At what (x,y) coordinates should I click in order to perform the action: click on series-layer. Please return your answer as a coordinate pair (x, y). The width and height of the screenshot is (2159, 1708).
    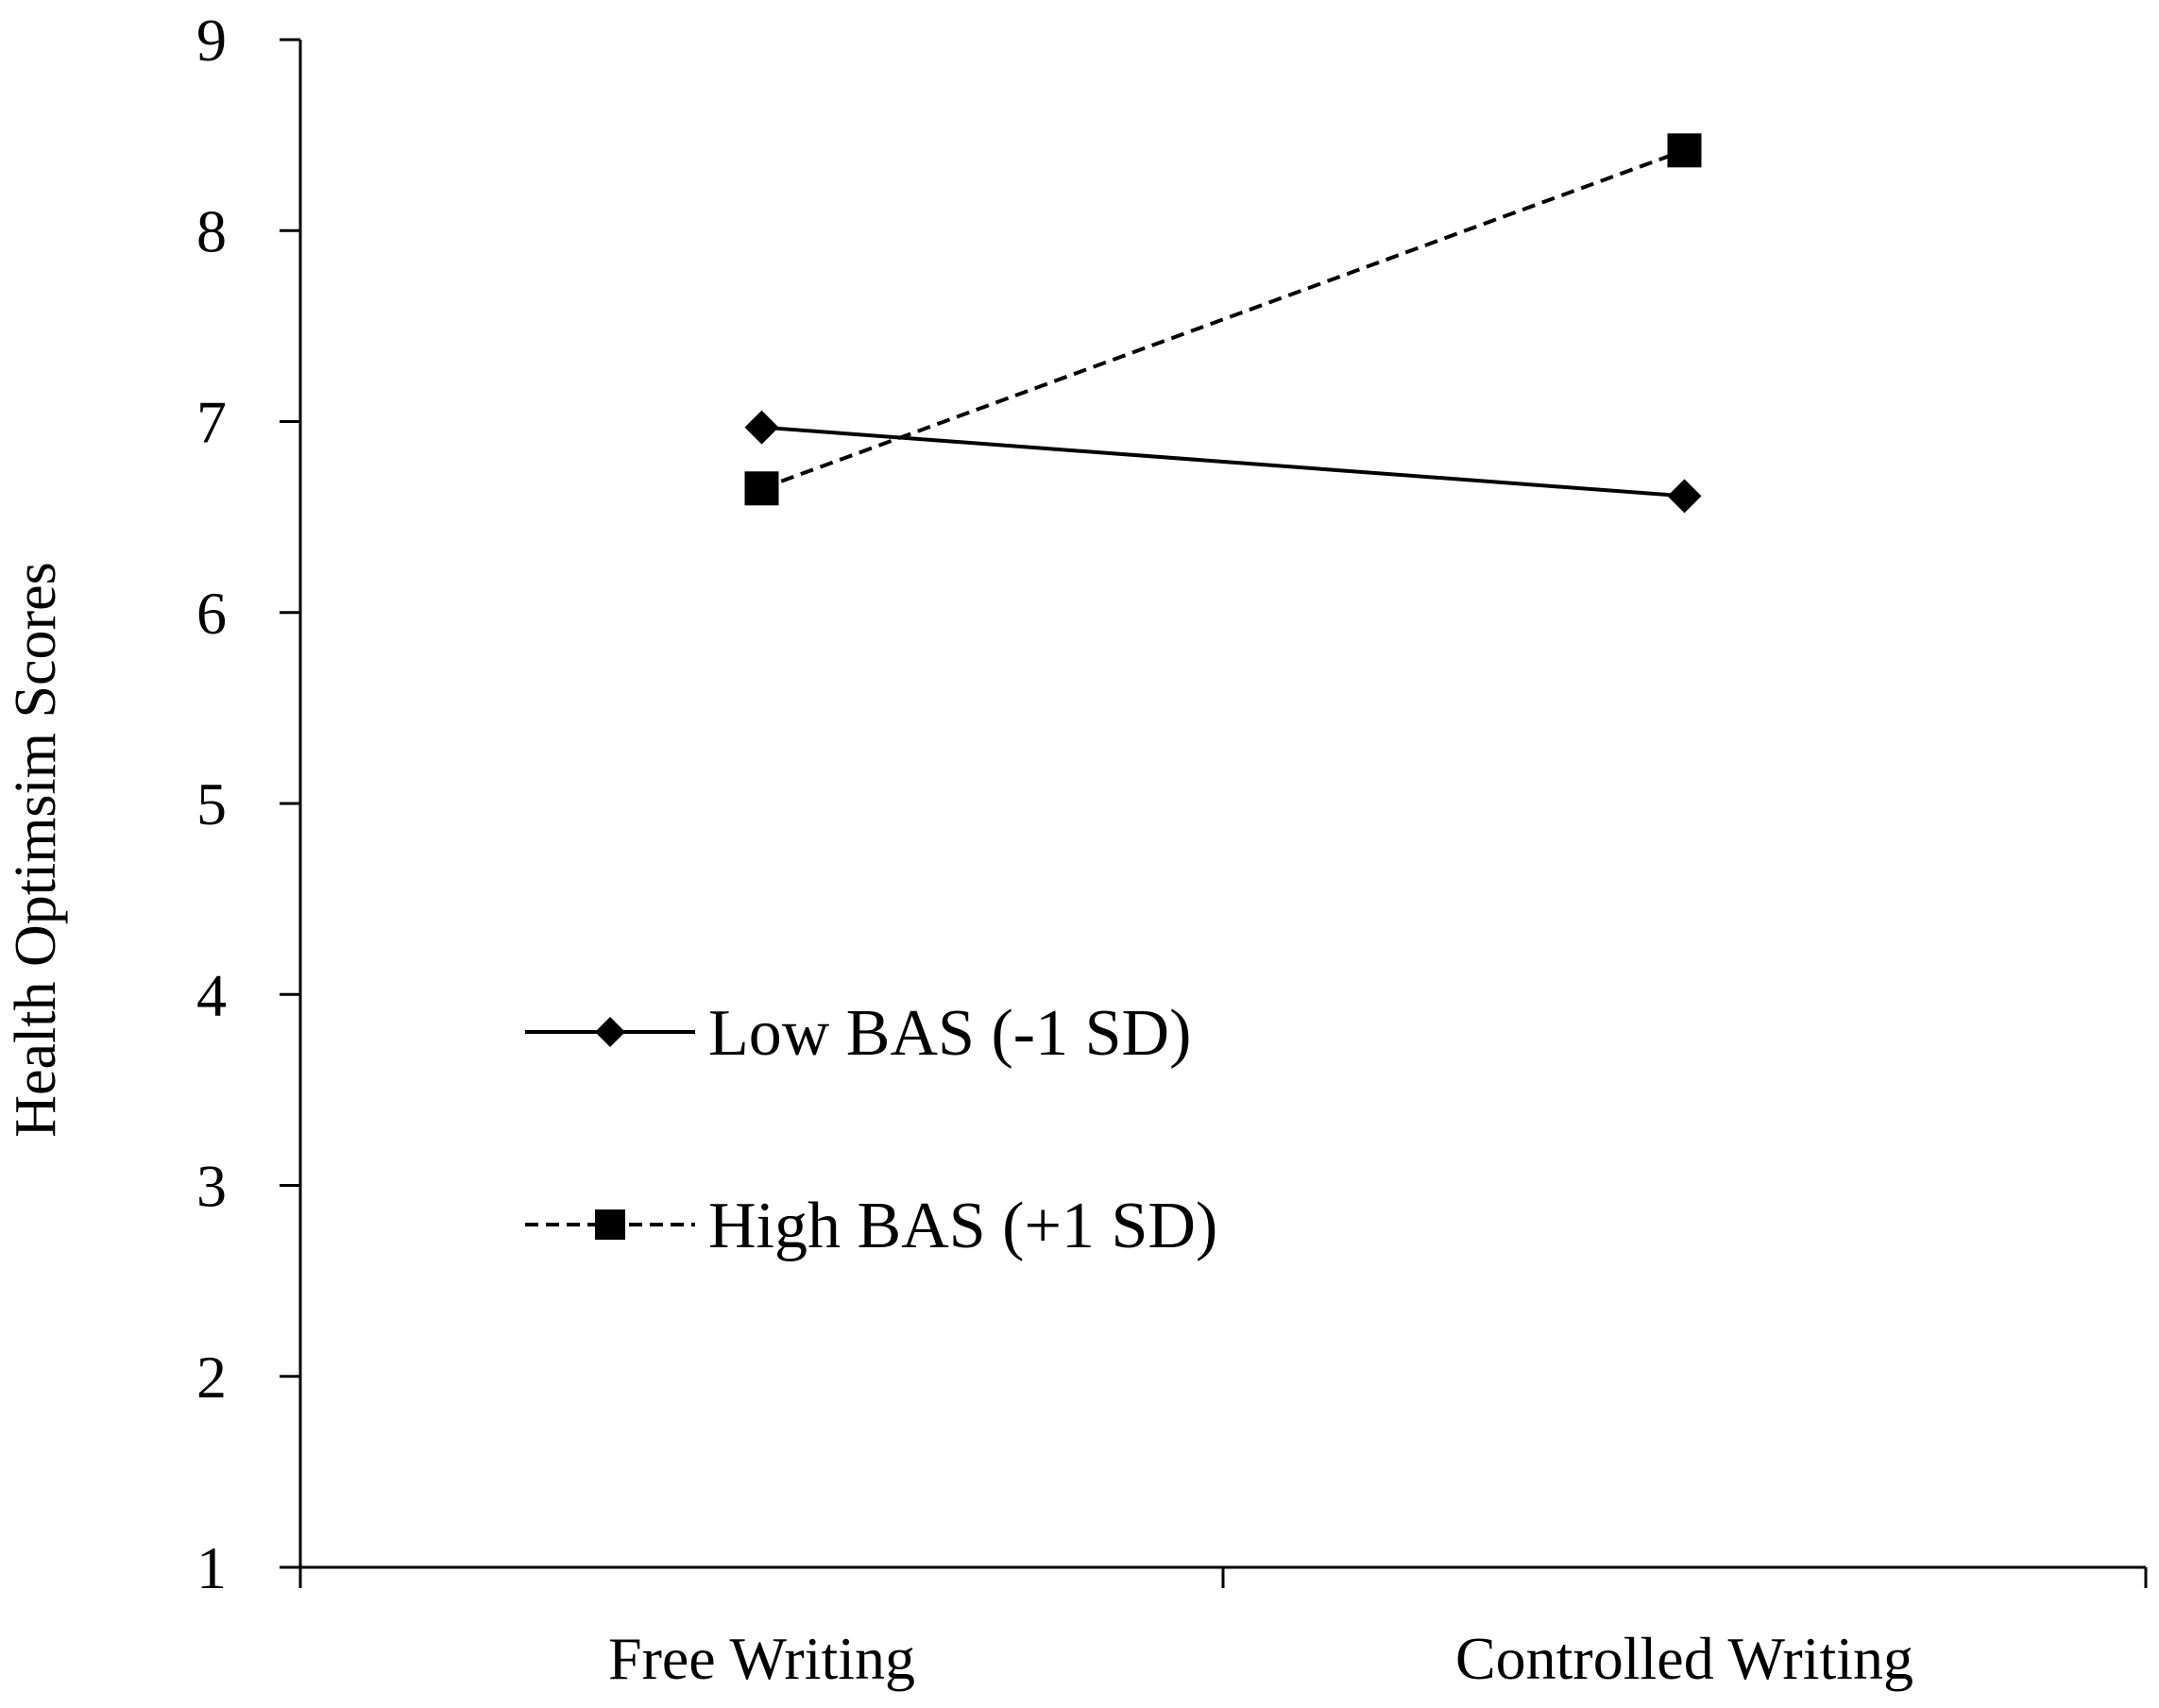
    Looking at the image, I should click on (1223, 323).